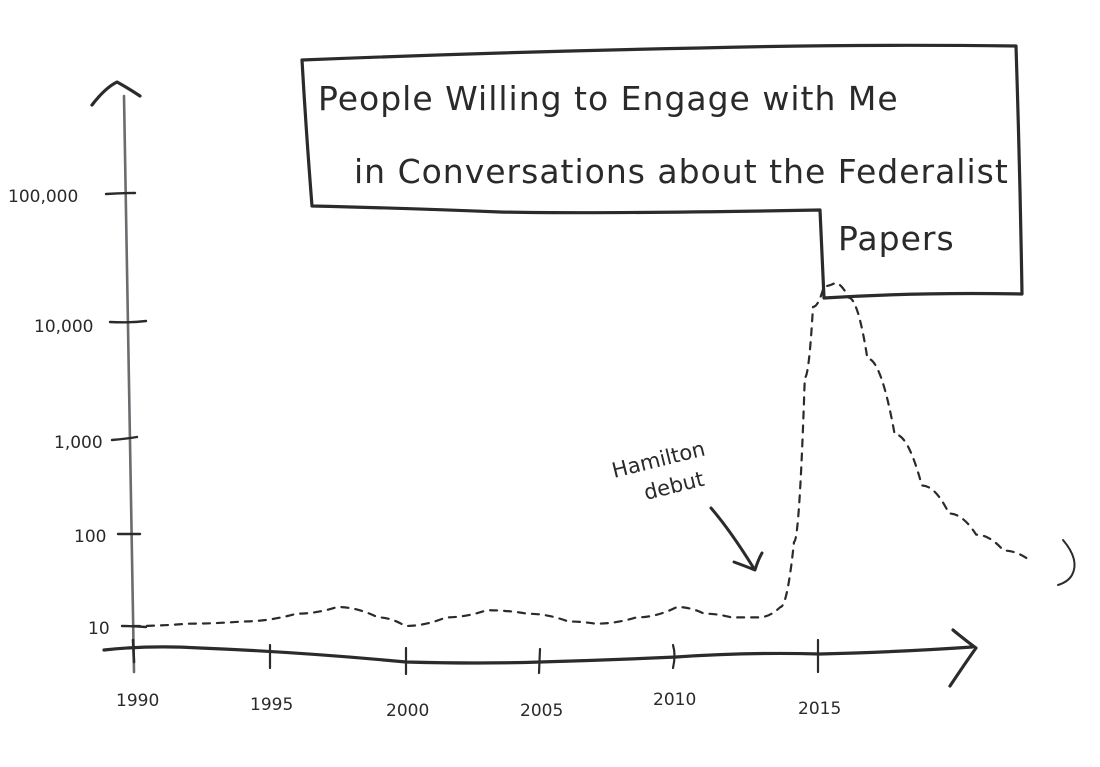 The image size is (1100, 767). I want to click on title-line-2: in Conversations about the Federalist, so click(681, 171).